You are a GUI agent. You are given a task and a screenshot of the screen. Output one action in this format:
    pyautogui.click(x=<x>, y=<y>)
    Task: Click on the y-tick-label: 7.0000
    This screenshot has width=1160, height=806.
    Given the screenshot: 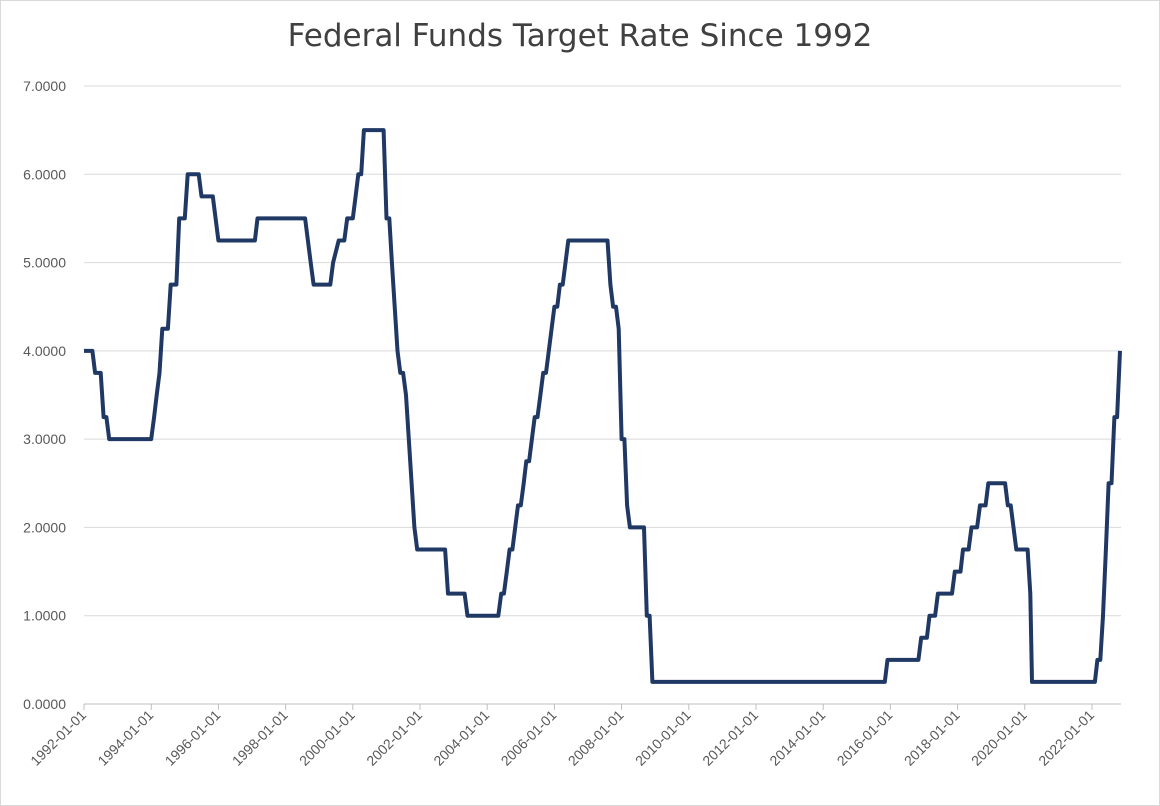 What is the action you would take?
    pyautogui.click(x=44, y=86)
    